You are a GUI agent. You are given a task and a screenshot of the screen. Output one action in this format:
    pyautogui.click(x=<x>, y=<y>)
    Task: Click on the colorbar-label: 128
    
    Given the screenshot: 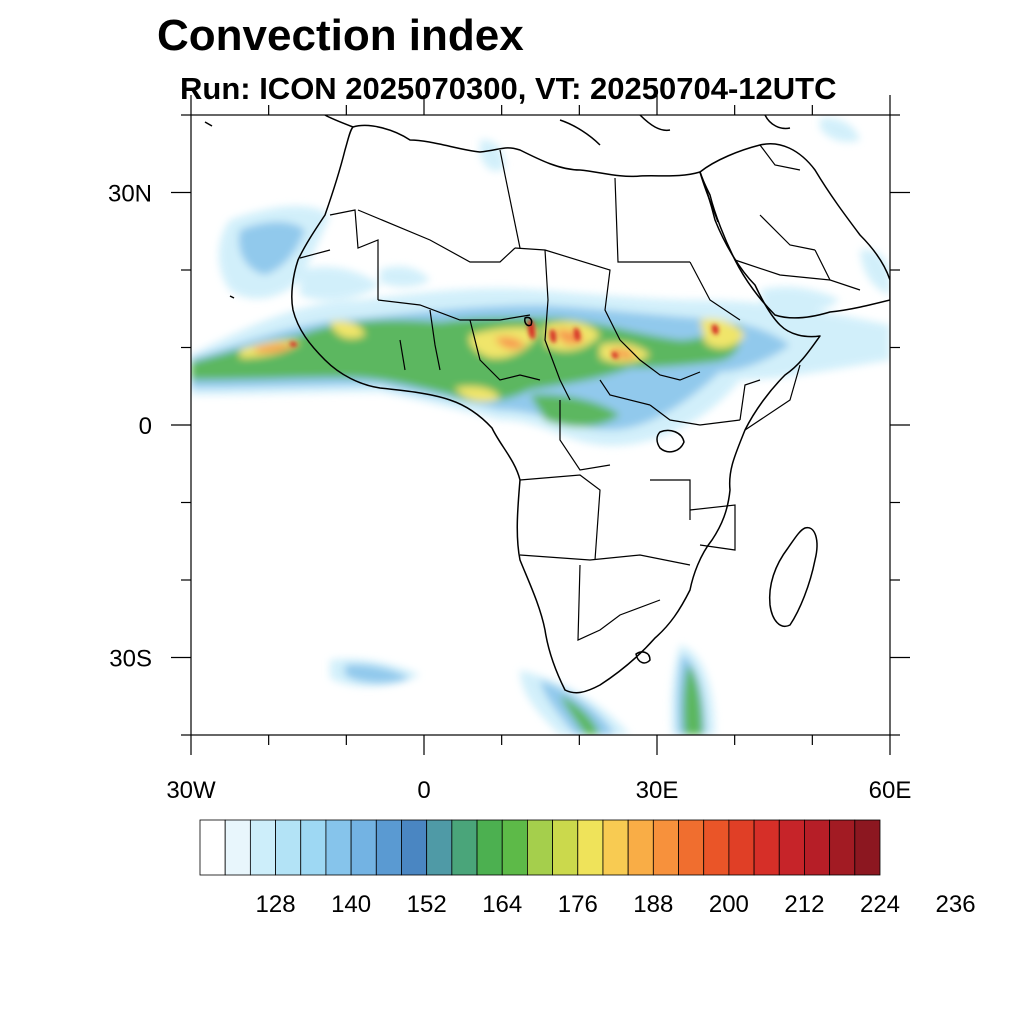 What is the action you would take?
    pyautogui.click(x=276, y=904)
    